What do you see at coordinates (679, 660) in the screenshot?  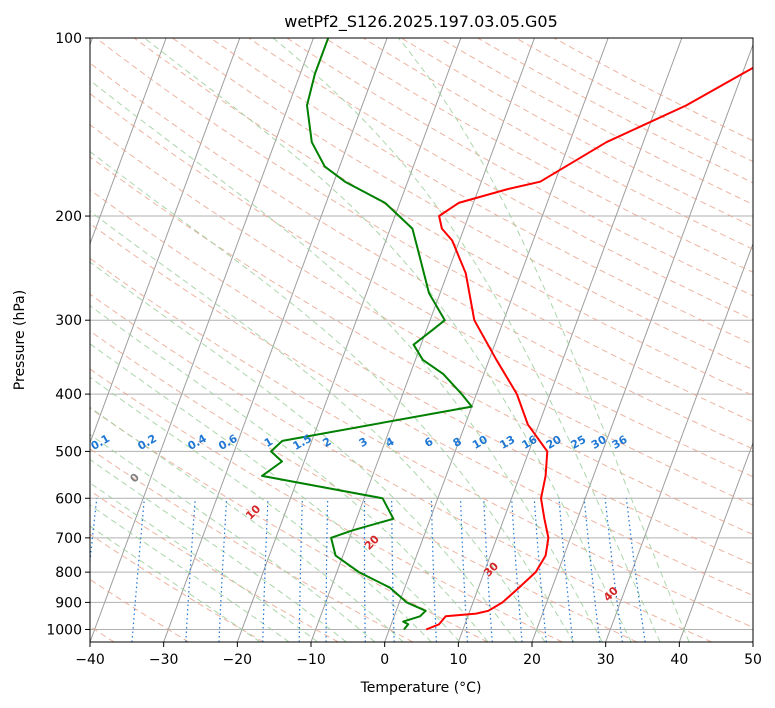 I see `x-tick-label: 40` at bounding box center [679, 660].